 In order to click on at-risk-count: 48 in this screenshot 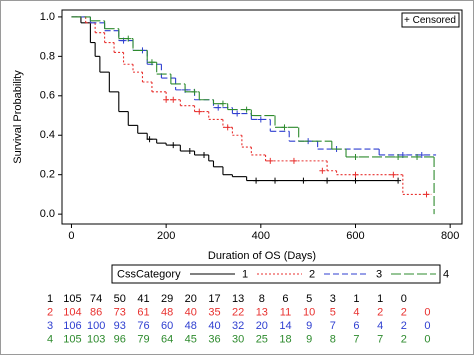, I will do `click(191, 326)`.